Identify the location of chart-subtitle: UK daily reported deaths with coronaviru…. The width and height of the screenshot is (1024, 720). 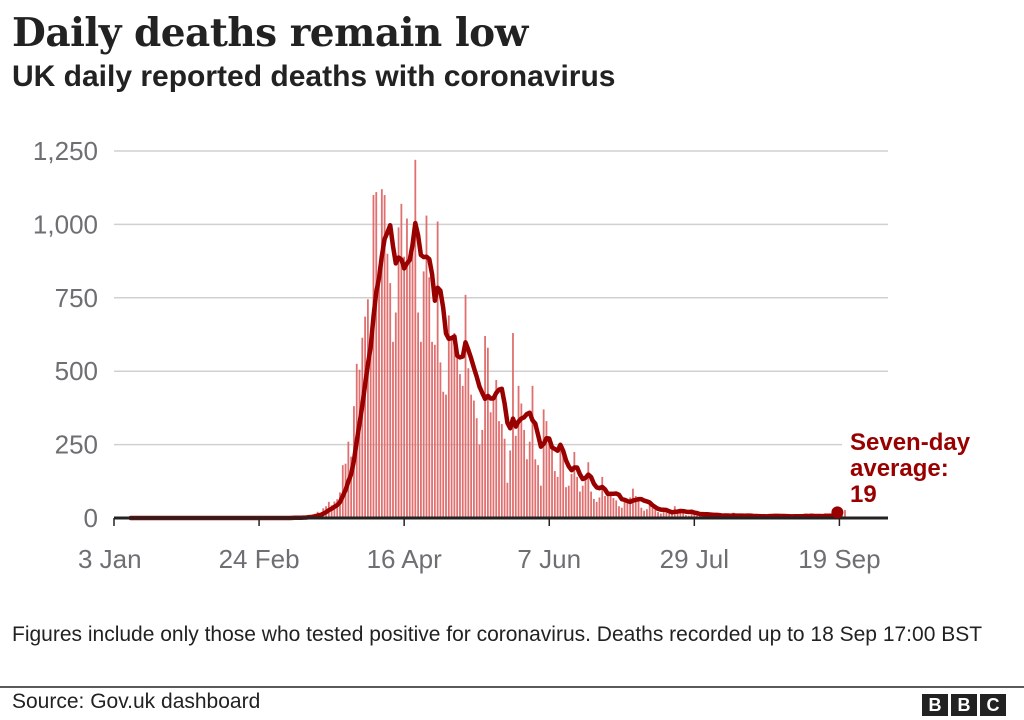
(314, 76).